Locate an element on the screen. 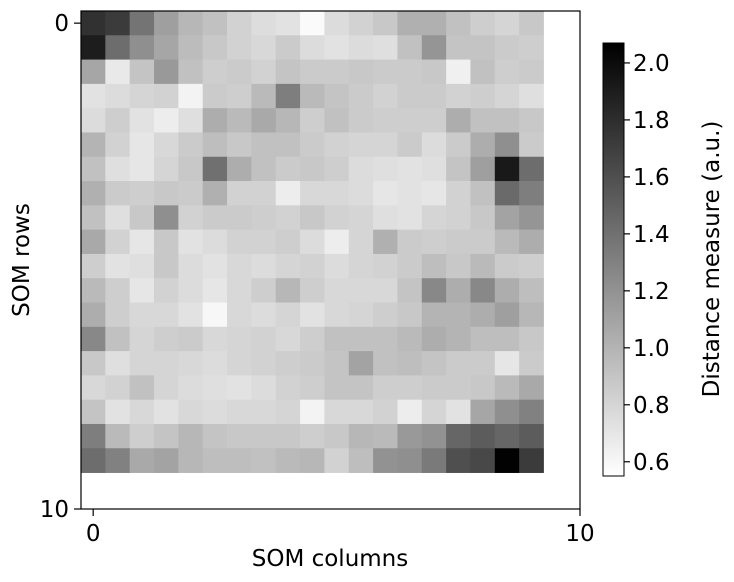 The image size is (734, 582). colorbar-label: Distance measure (a.u.) is located at coordinates (712, 259).